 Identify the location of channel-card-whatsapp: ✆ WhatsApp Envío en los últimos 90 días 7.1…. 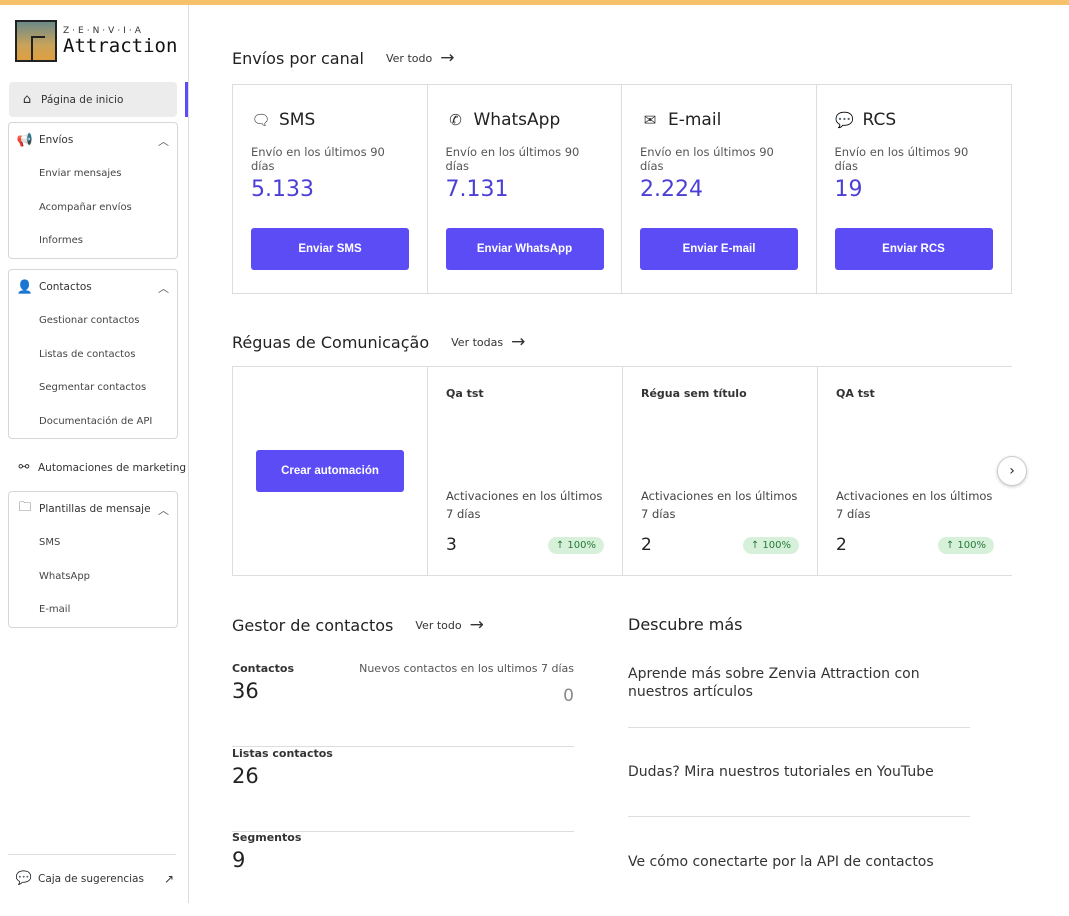
(525, 189).